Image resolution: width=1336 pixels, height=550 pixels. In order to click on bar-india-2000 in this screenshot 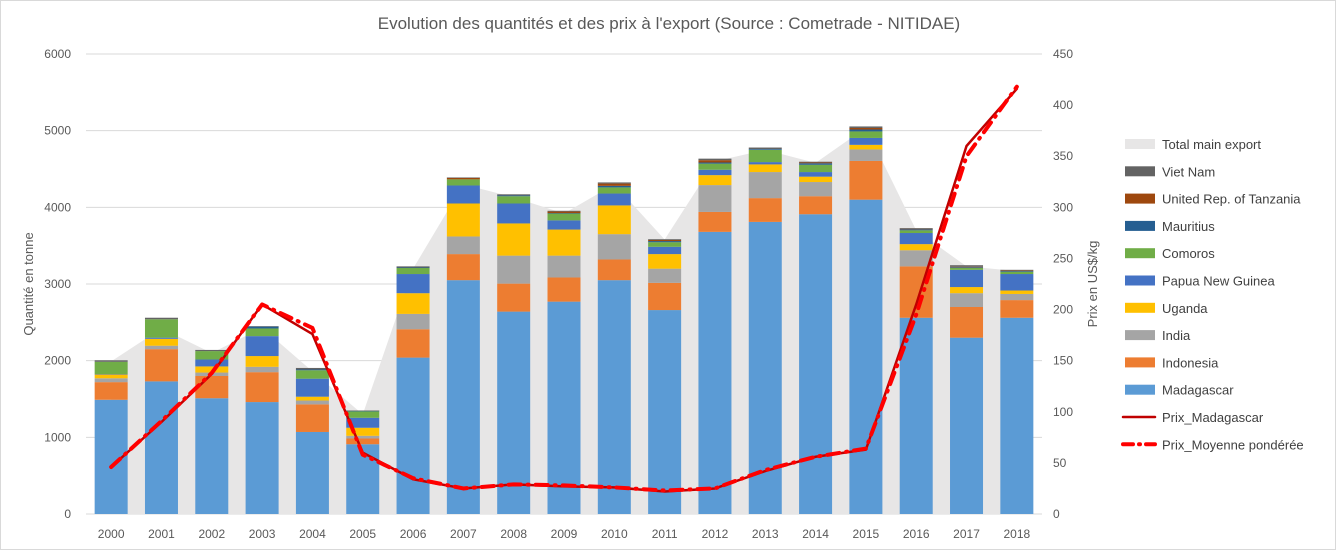, I will do `click(111, 380)`.